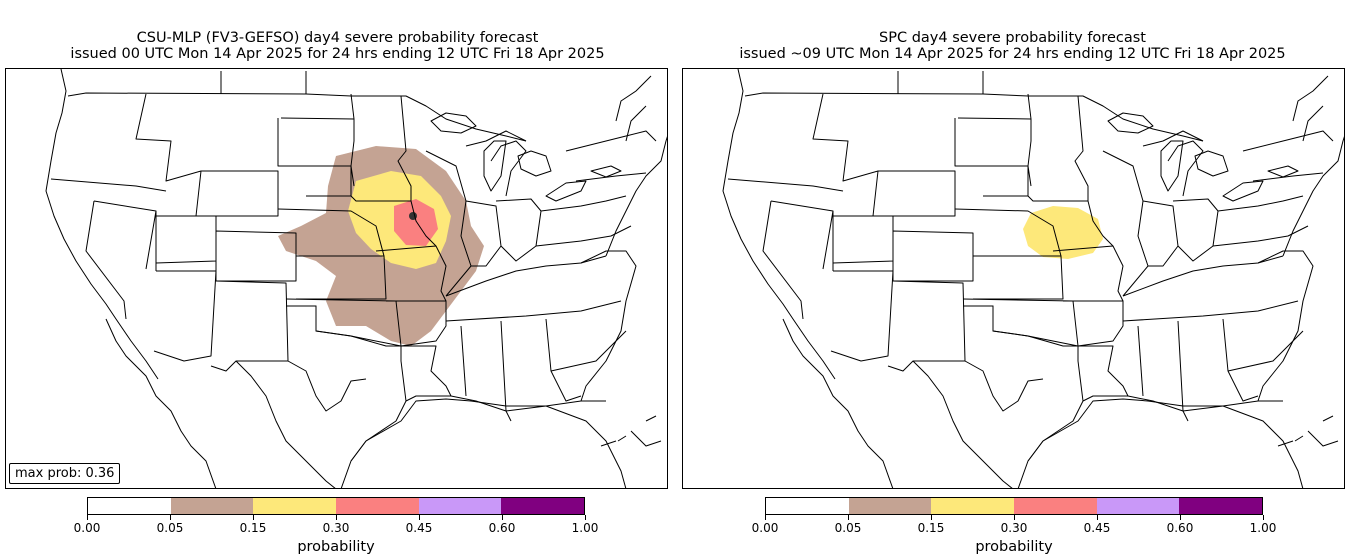  What do you see at coordinates (336, 547) in the screenshot?
I see `left-colorbar-label: probability` at bounding box center [336, 547].